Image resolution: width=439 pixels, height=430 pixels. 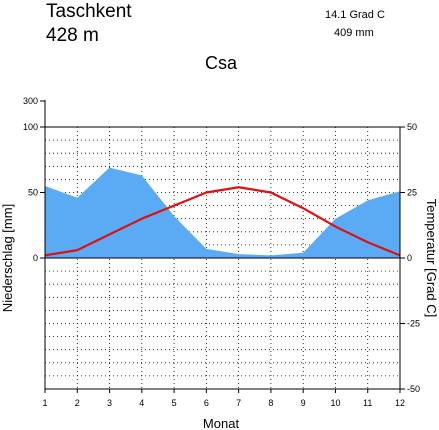 I want to click on station-name: Taschkent, so click(x=89, y=11).